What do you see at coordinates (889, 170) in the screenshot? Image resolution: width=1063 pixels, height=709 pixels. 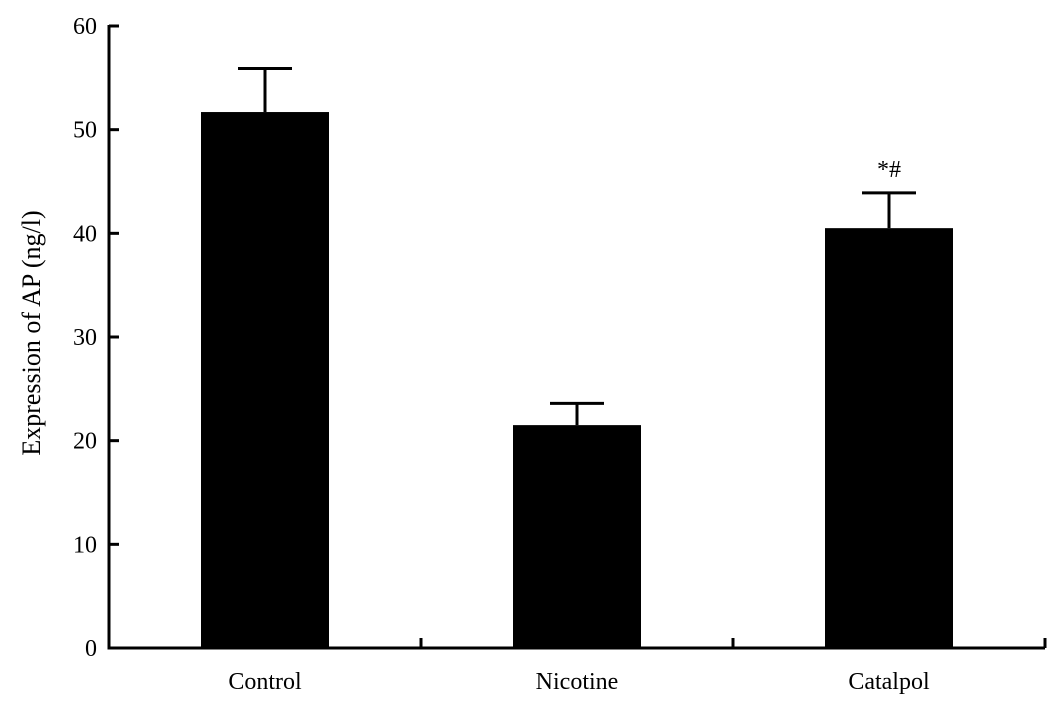 I see `significance-annotation: *#` at bounding box center [889, 170].